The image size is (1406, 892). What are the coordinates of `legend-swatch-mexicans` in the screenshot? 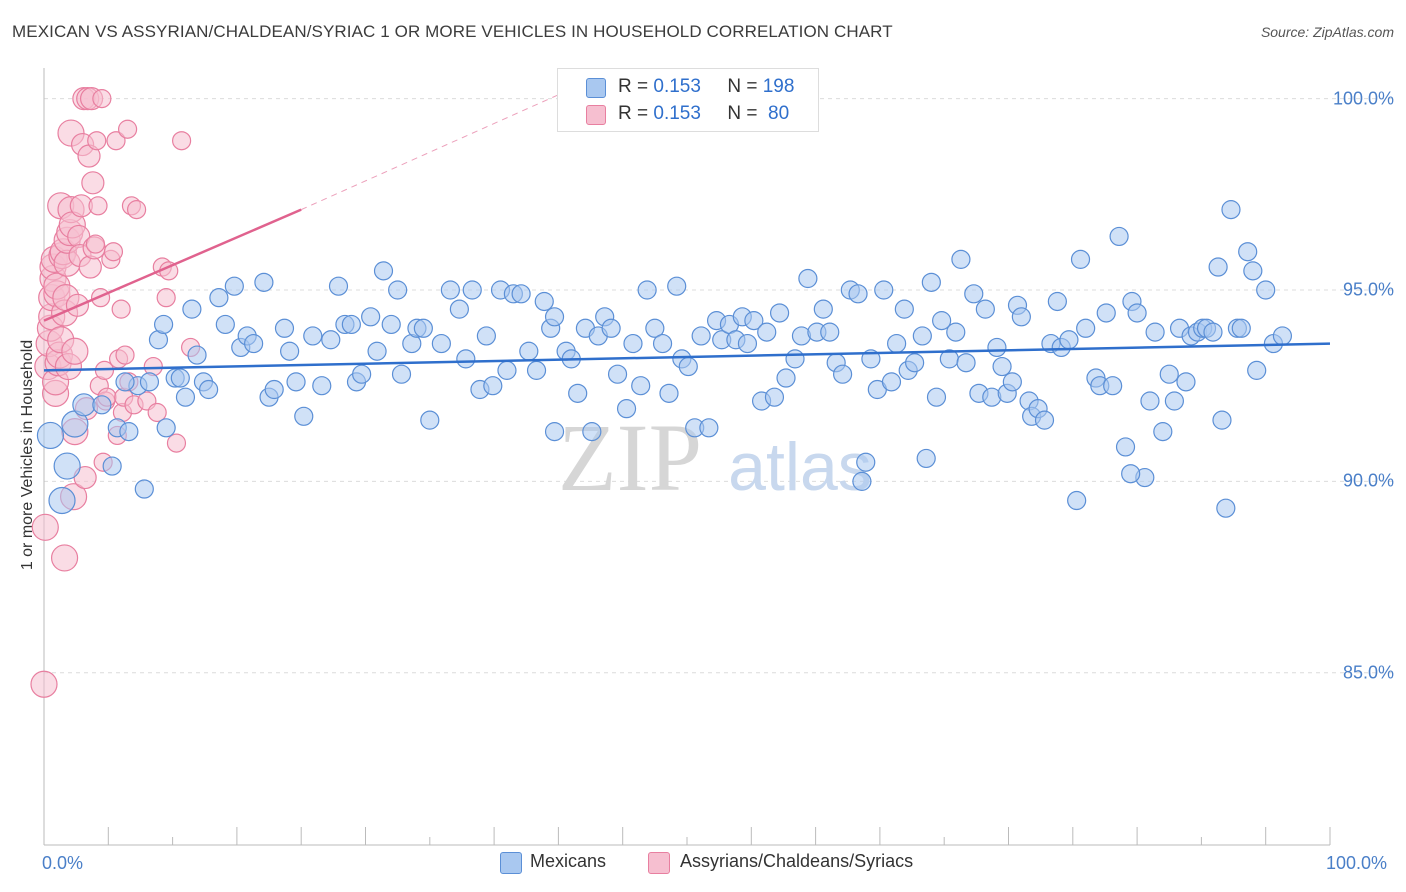 It's located at (596, 88).